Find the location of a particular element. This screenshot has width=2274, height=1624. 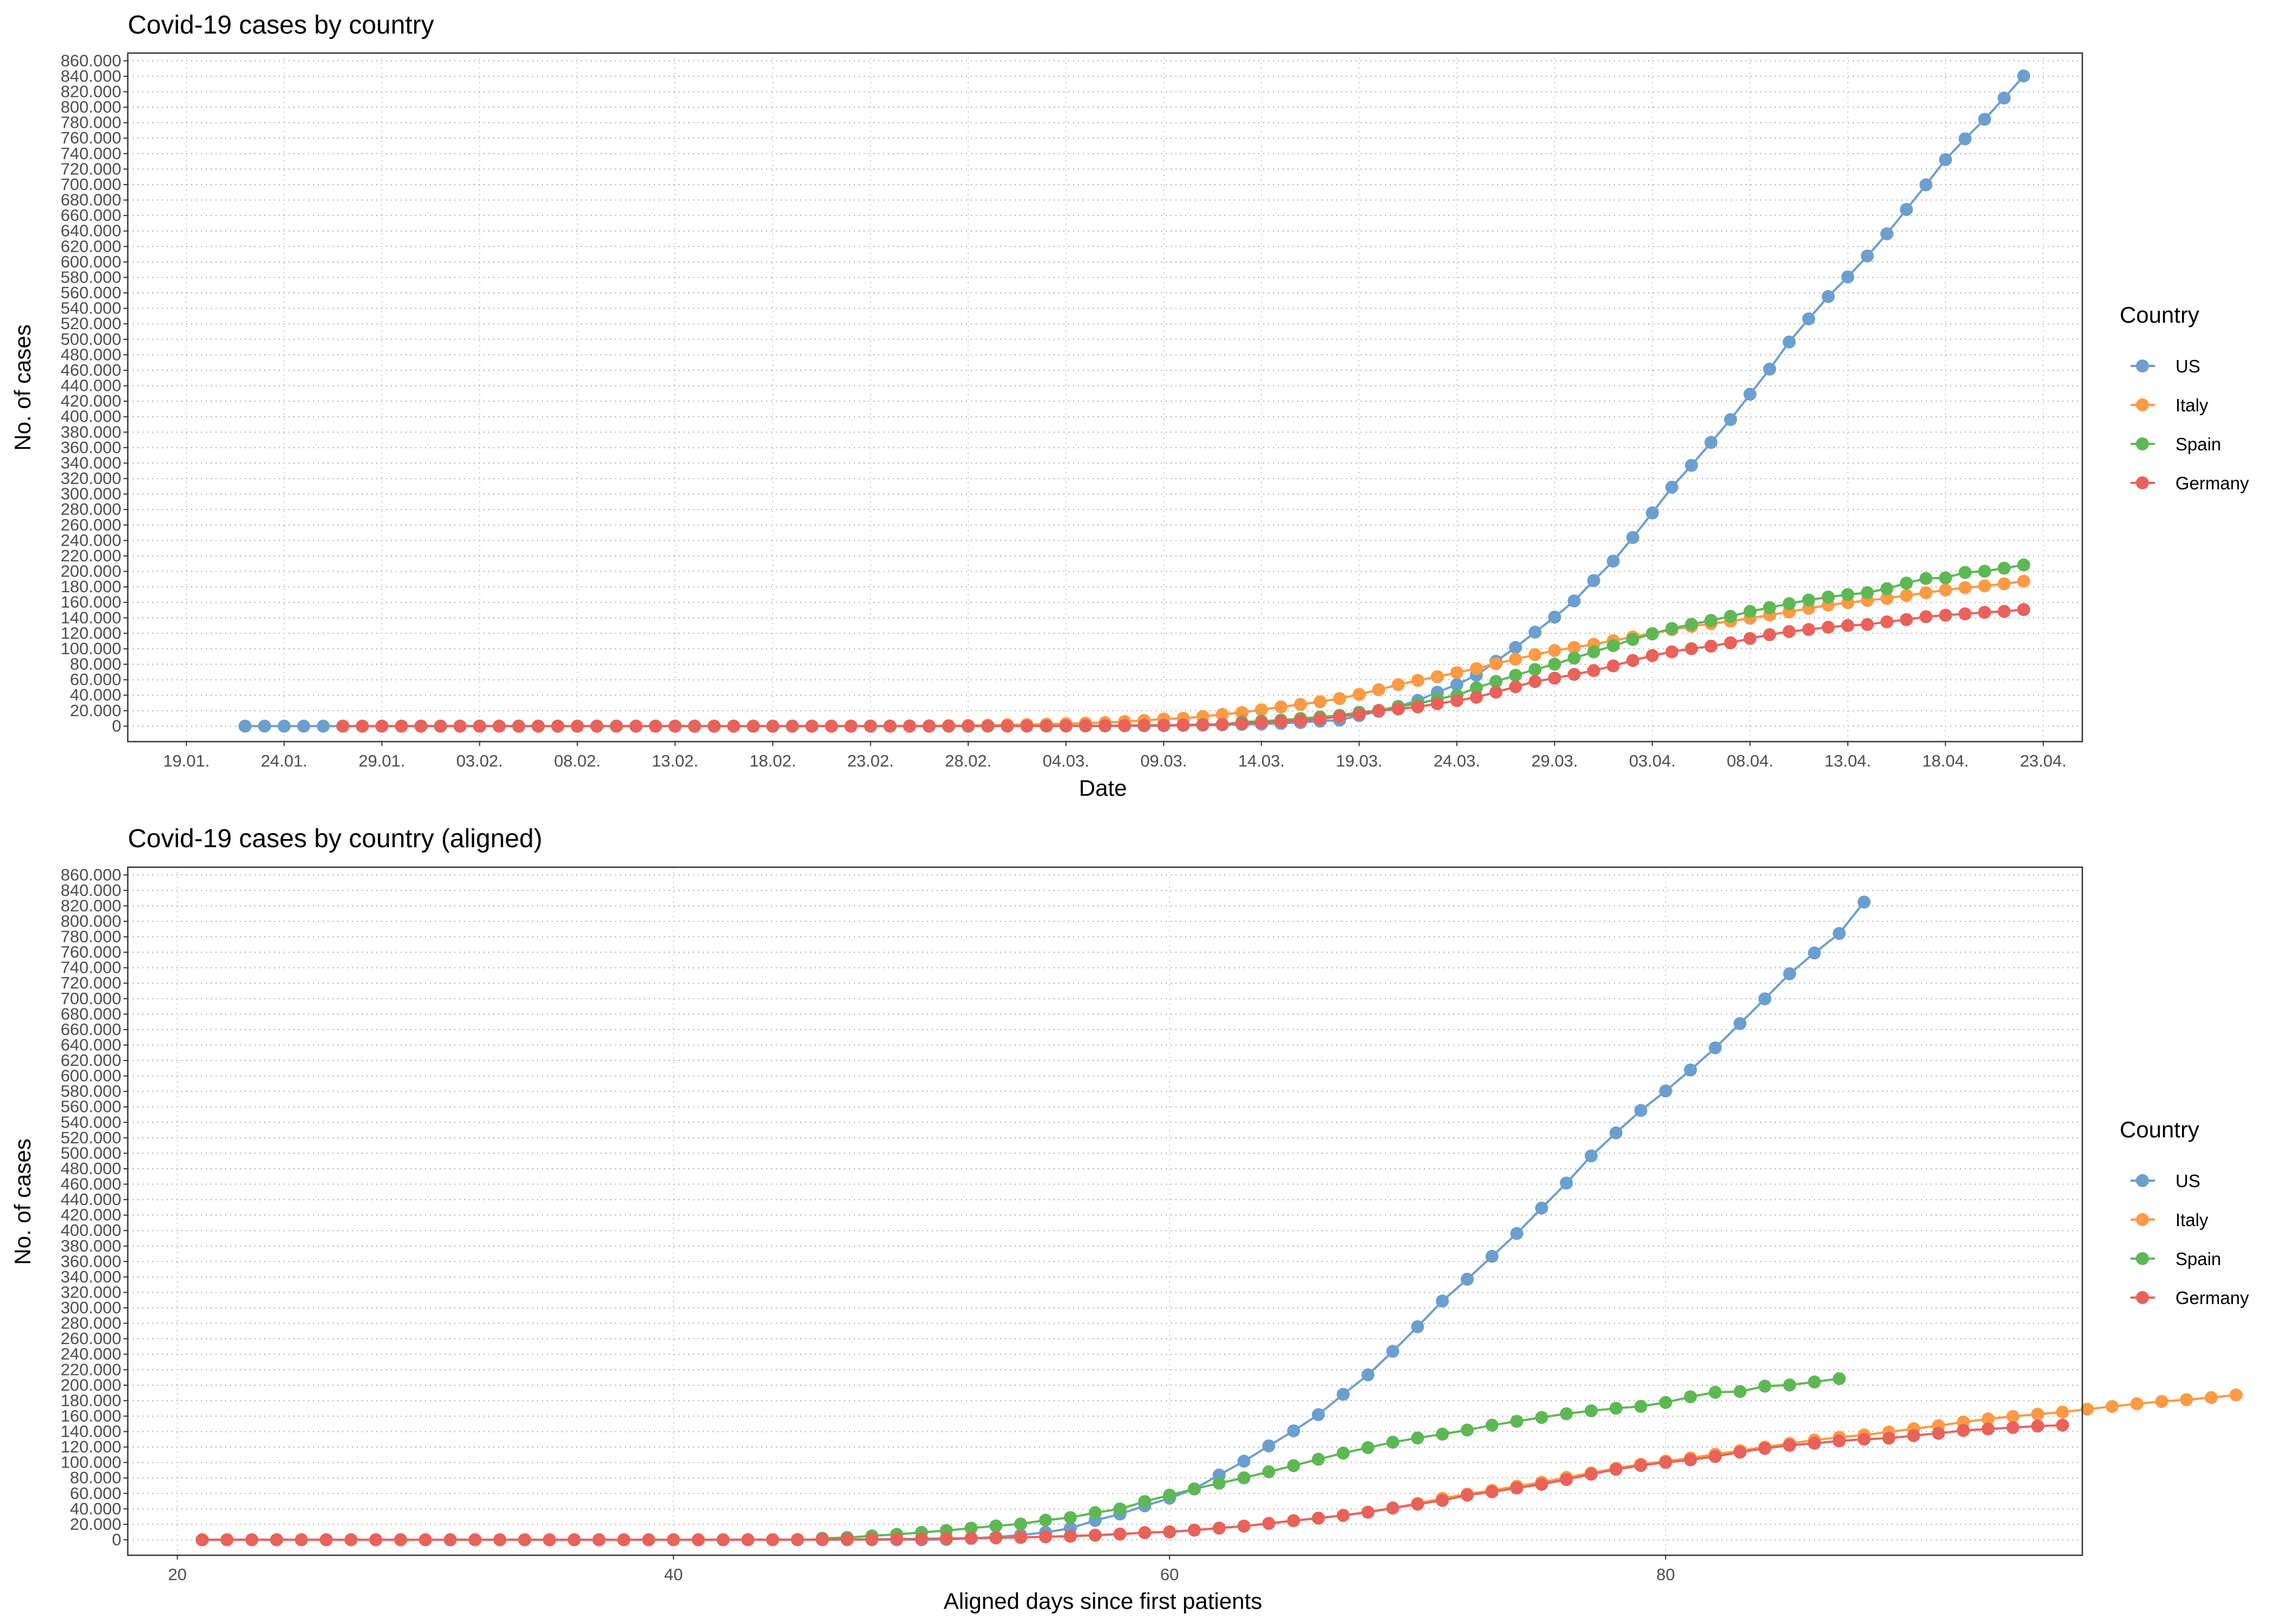

legend-item-italy: Italy is located at coordinates (2170, 1220).